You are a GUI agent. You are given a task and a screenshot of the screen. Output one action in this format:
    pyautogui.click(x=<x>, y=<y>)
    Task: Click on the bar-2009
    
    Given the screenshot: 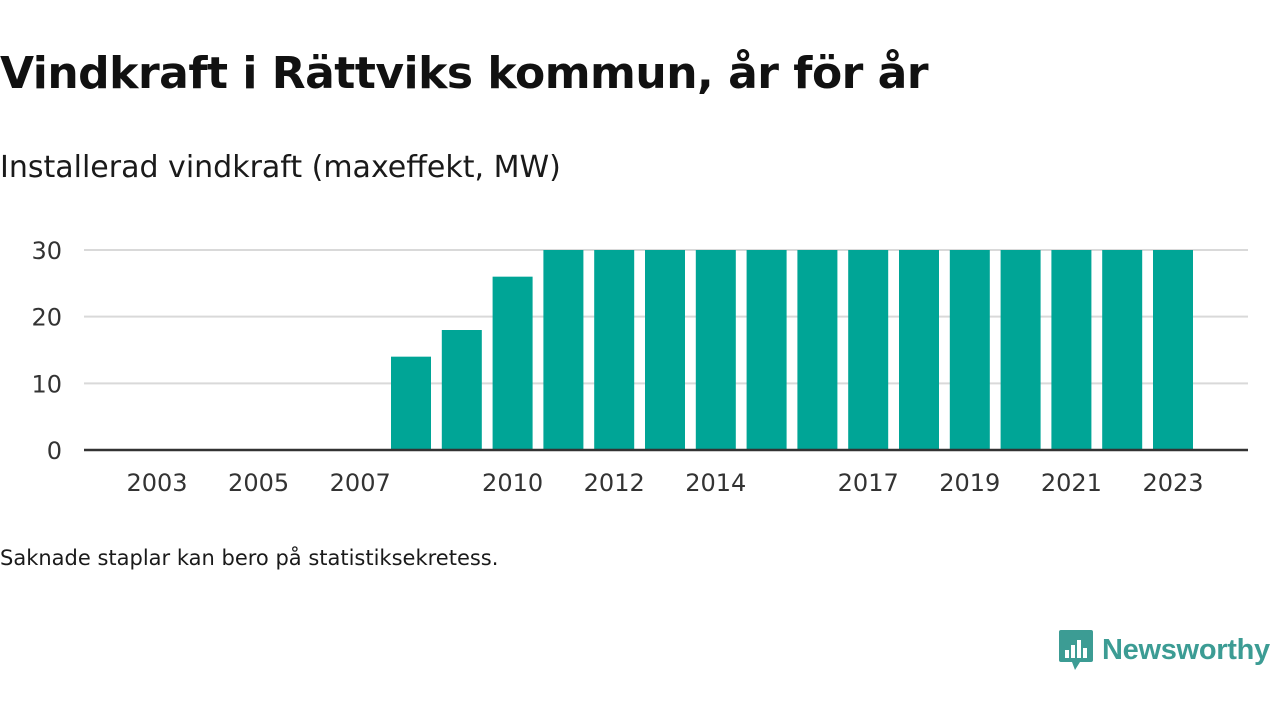 What is the action you would take?
    pyautogui.click(x=461, y=390)
    